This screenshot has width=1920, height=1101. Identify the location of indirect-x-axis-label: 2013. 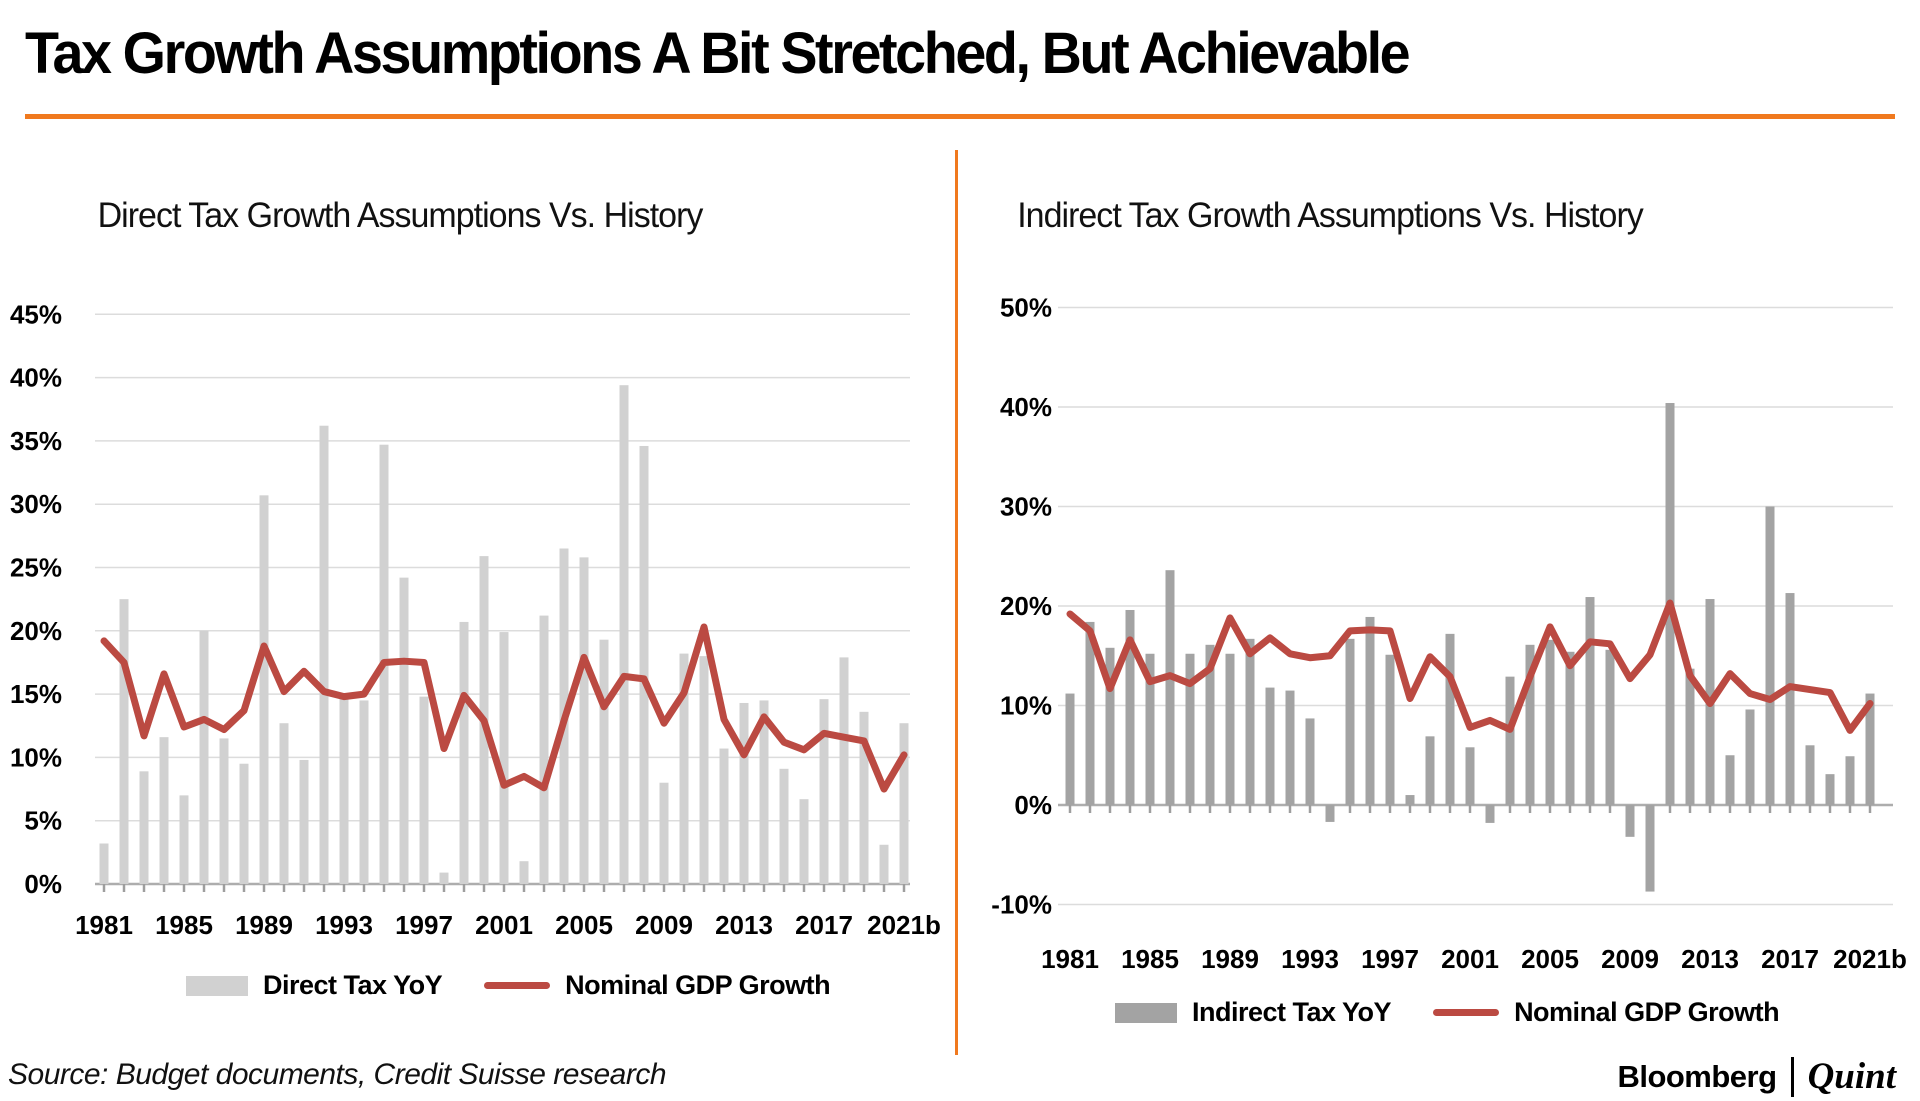
(1710, 959).